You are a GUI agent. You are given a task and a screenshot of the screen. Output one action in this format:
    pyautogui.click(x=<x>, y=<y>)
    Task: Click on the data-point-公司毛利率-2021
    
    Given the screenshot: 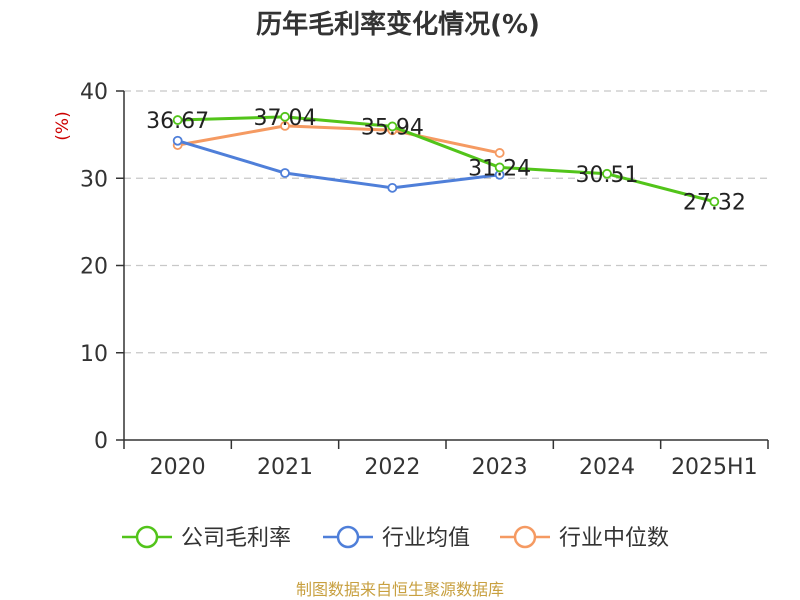 What is the action you would take?
    pyautogui.click(x=285, y=116)
    